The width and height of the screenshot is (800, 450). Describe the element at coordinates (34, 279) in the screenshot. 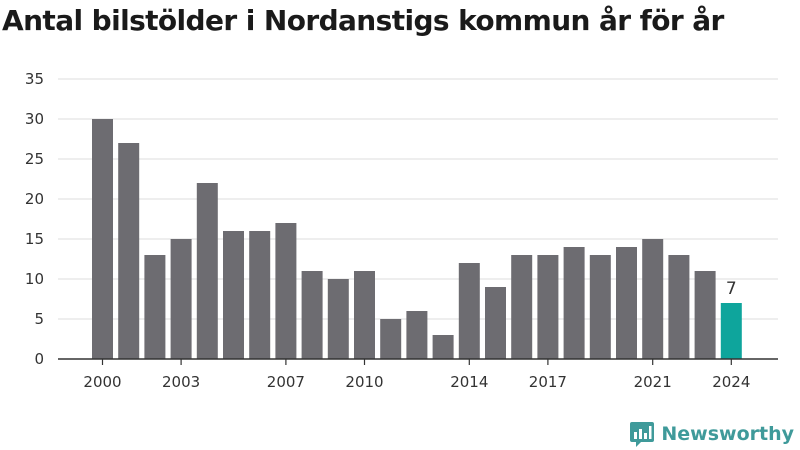

I see `y-tick-label: 10` at that location.